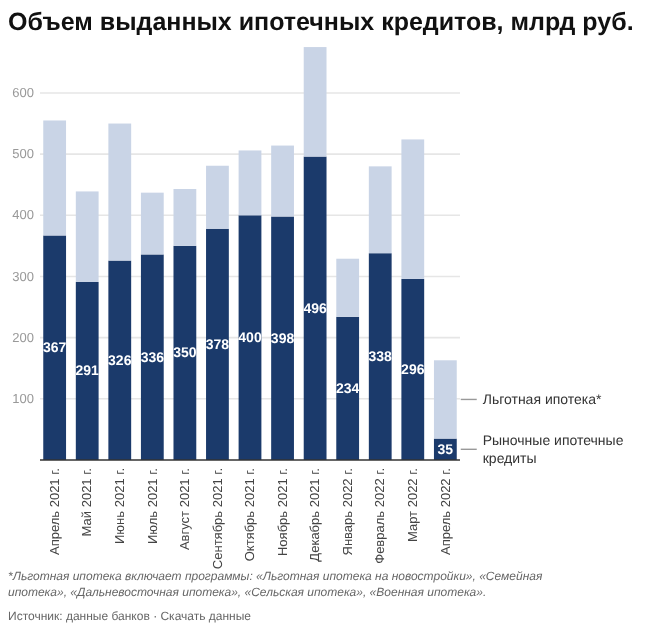 The height and width of the screenshot is (640, 652). Describe the element at coordinates (321, 22) in the screenshot. I see `chart-title: Объем выданных ипотечных кредитов, млрд руб.` at that location.